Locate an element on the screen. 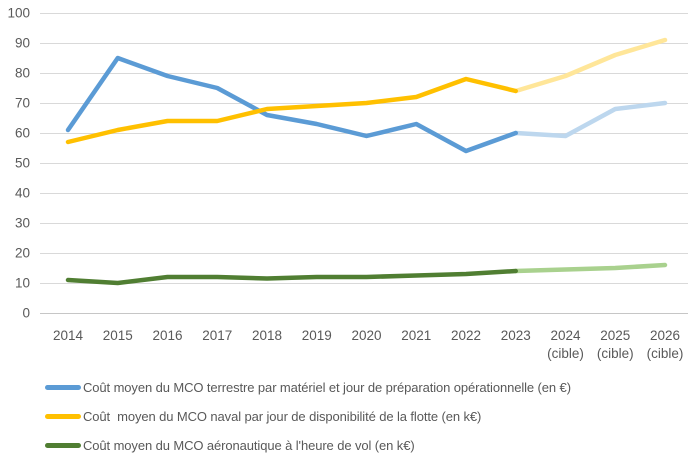 The image size is (698, 460). x-tick-label: 2014 is located at coordinates (68, 335).